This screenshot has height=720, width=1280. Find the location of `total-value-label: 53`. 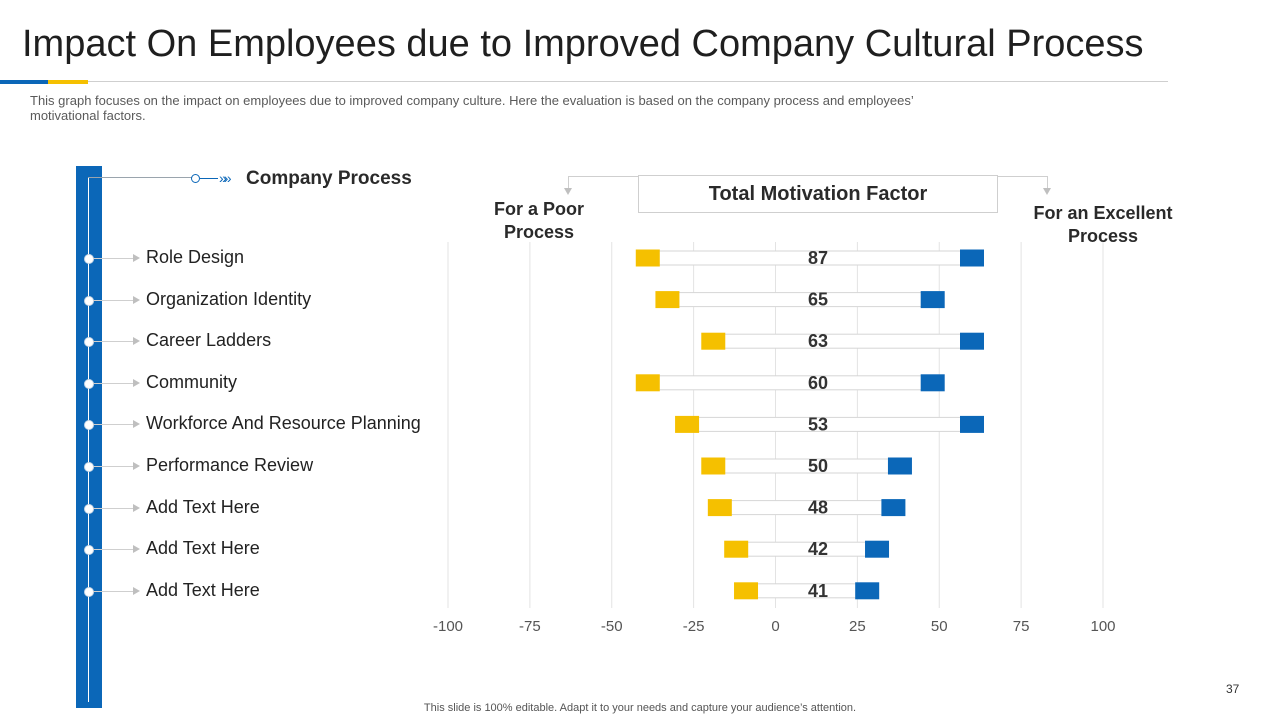

total-value-label: 53 is located at coordinates (818, 424).